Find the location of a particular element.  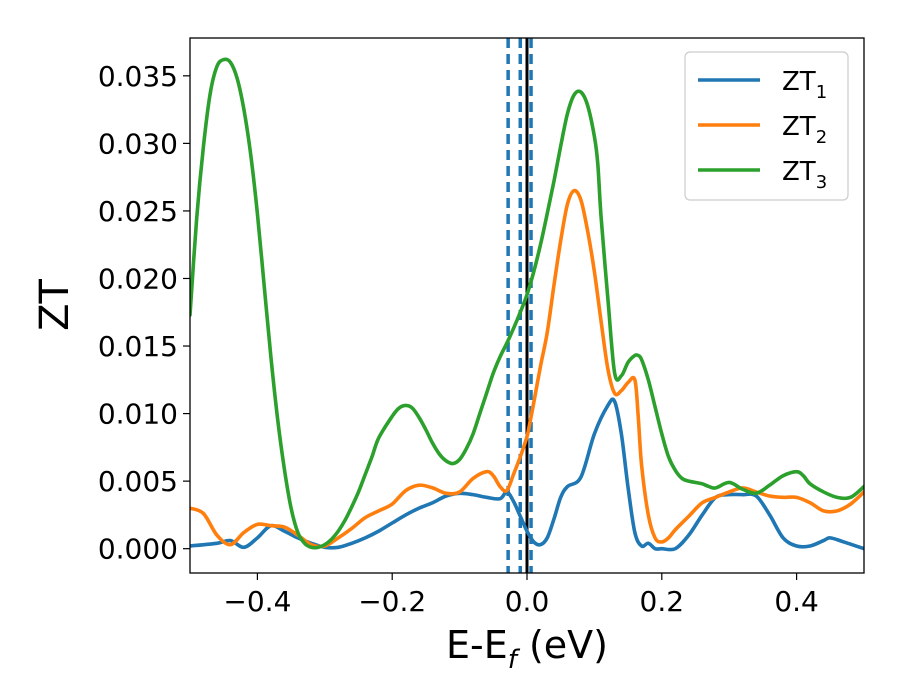

y-axis-label: ZT is located at coordinates (55, 305).